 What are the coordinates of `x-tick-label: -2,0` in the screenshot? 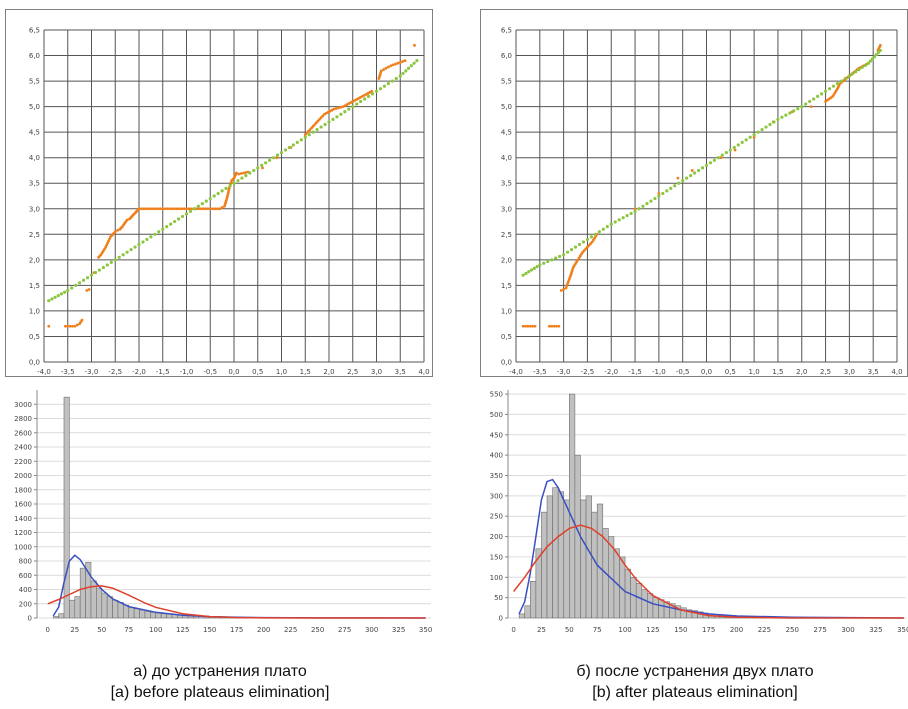 It's located at (611, 372).